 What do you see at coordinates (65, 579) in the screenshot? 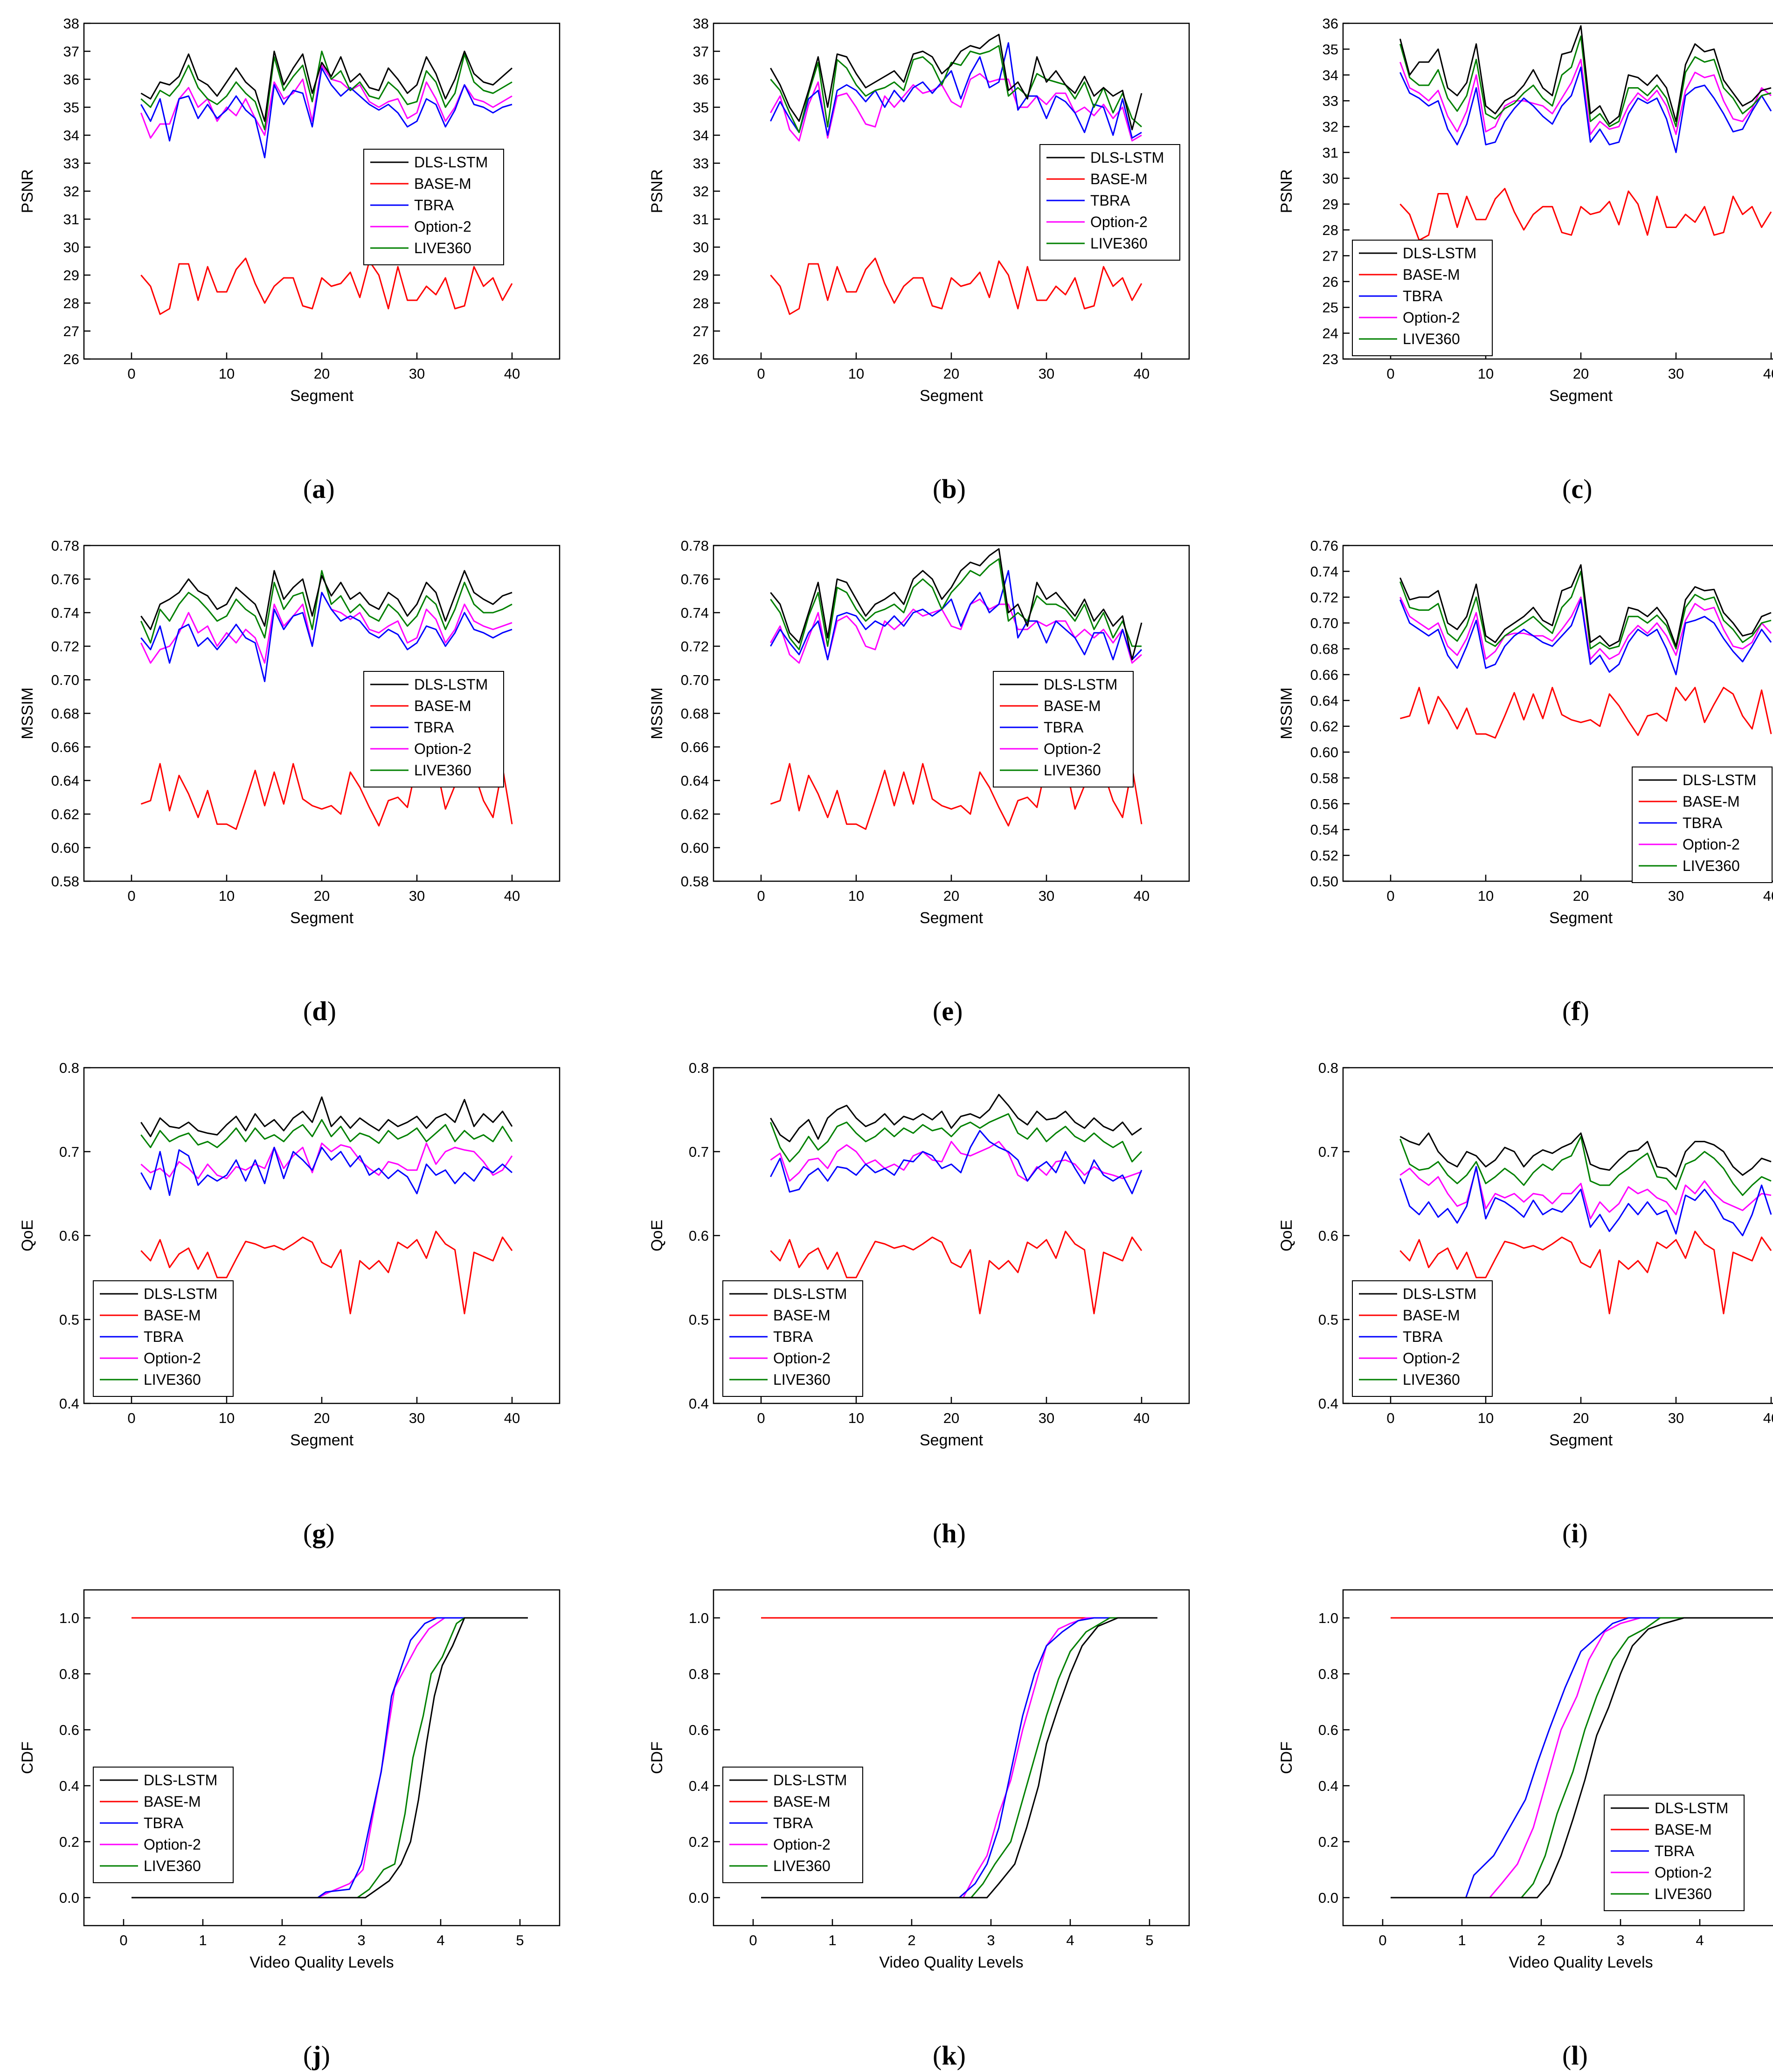
I see `y-tick-label: 0.76` at bounding box center [65, 579].